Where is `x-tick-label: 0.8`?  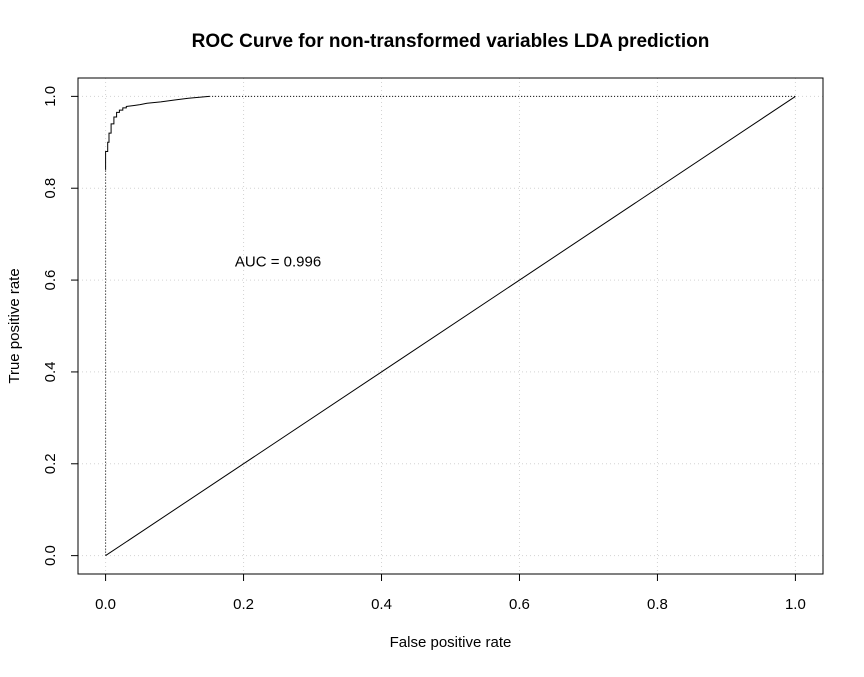 x-tick-label: 0.8 is located at coordinates (657, 604).